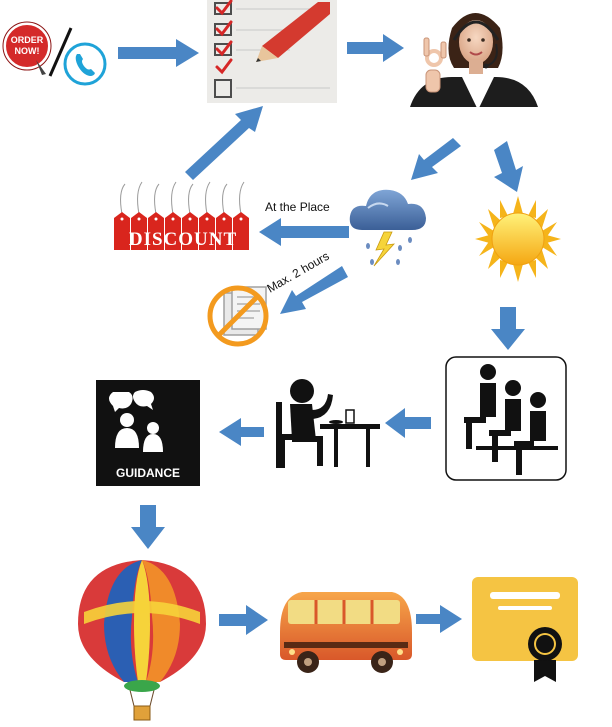 The image size is (612, 727). What do you see at coordinates (328, 423) in the screenshot?
I see `dining-person-icon` at bounding box center [328, 423].